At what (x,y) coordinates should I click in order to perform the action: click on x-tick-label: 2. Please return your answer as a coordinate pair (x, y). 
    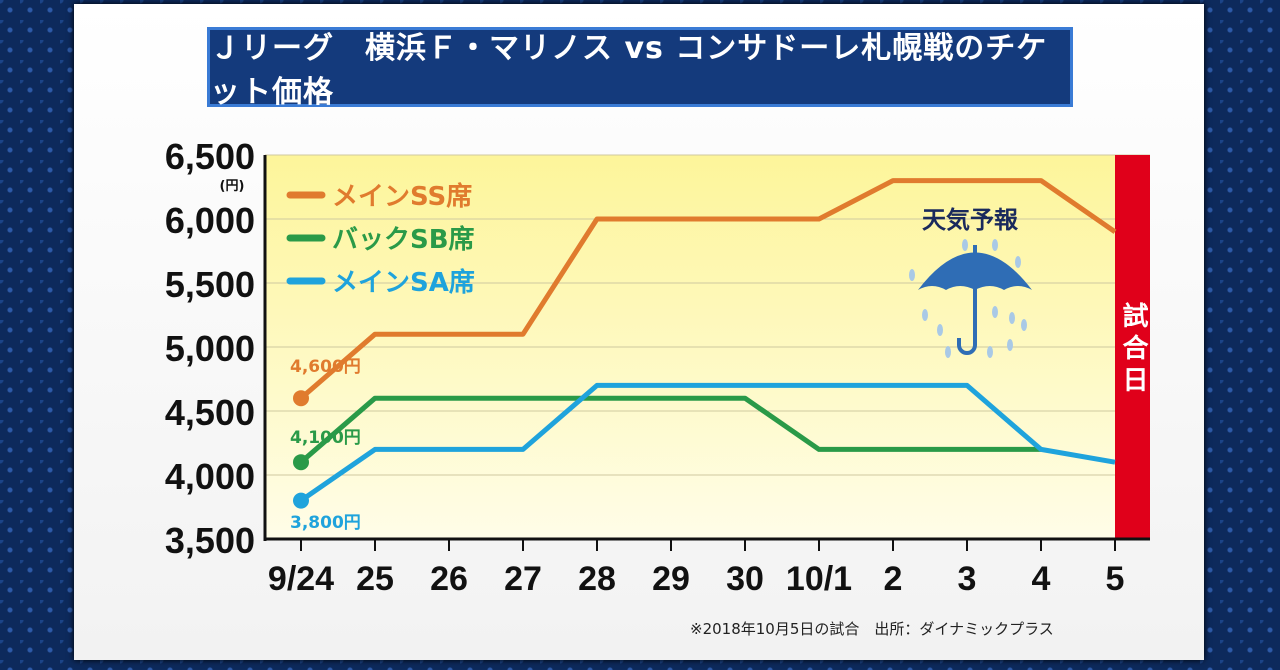
    Looking at the image, I should click on (893, 579).